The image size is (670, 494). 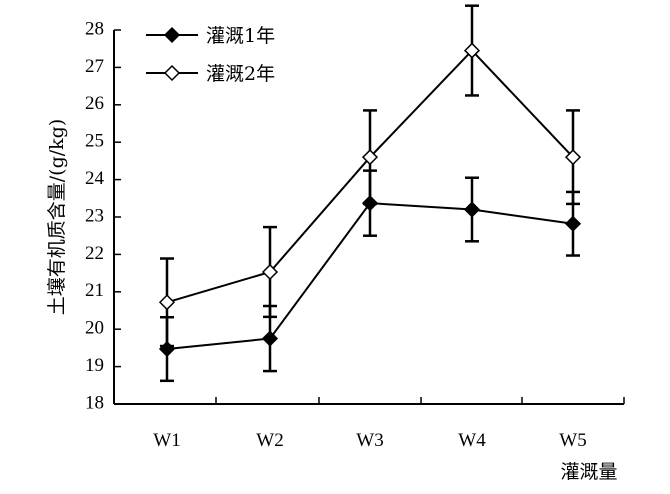 I want to click on y-tick-label: 19, so click(x=94, y=365).